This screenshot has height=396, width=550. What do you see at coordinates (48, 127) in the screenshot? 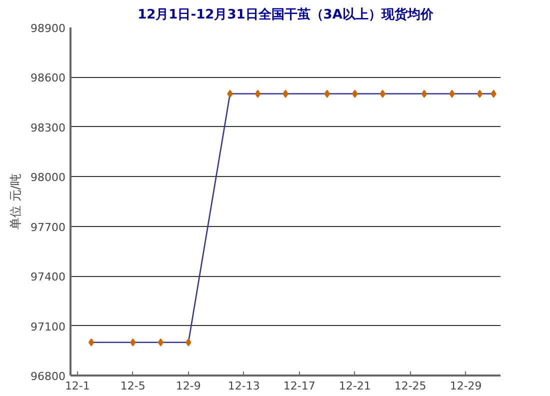
I see `y-tick-label: 98300` at bounding box center [48, 127].